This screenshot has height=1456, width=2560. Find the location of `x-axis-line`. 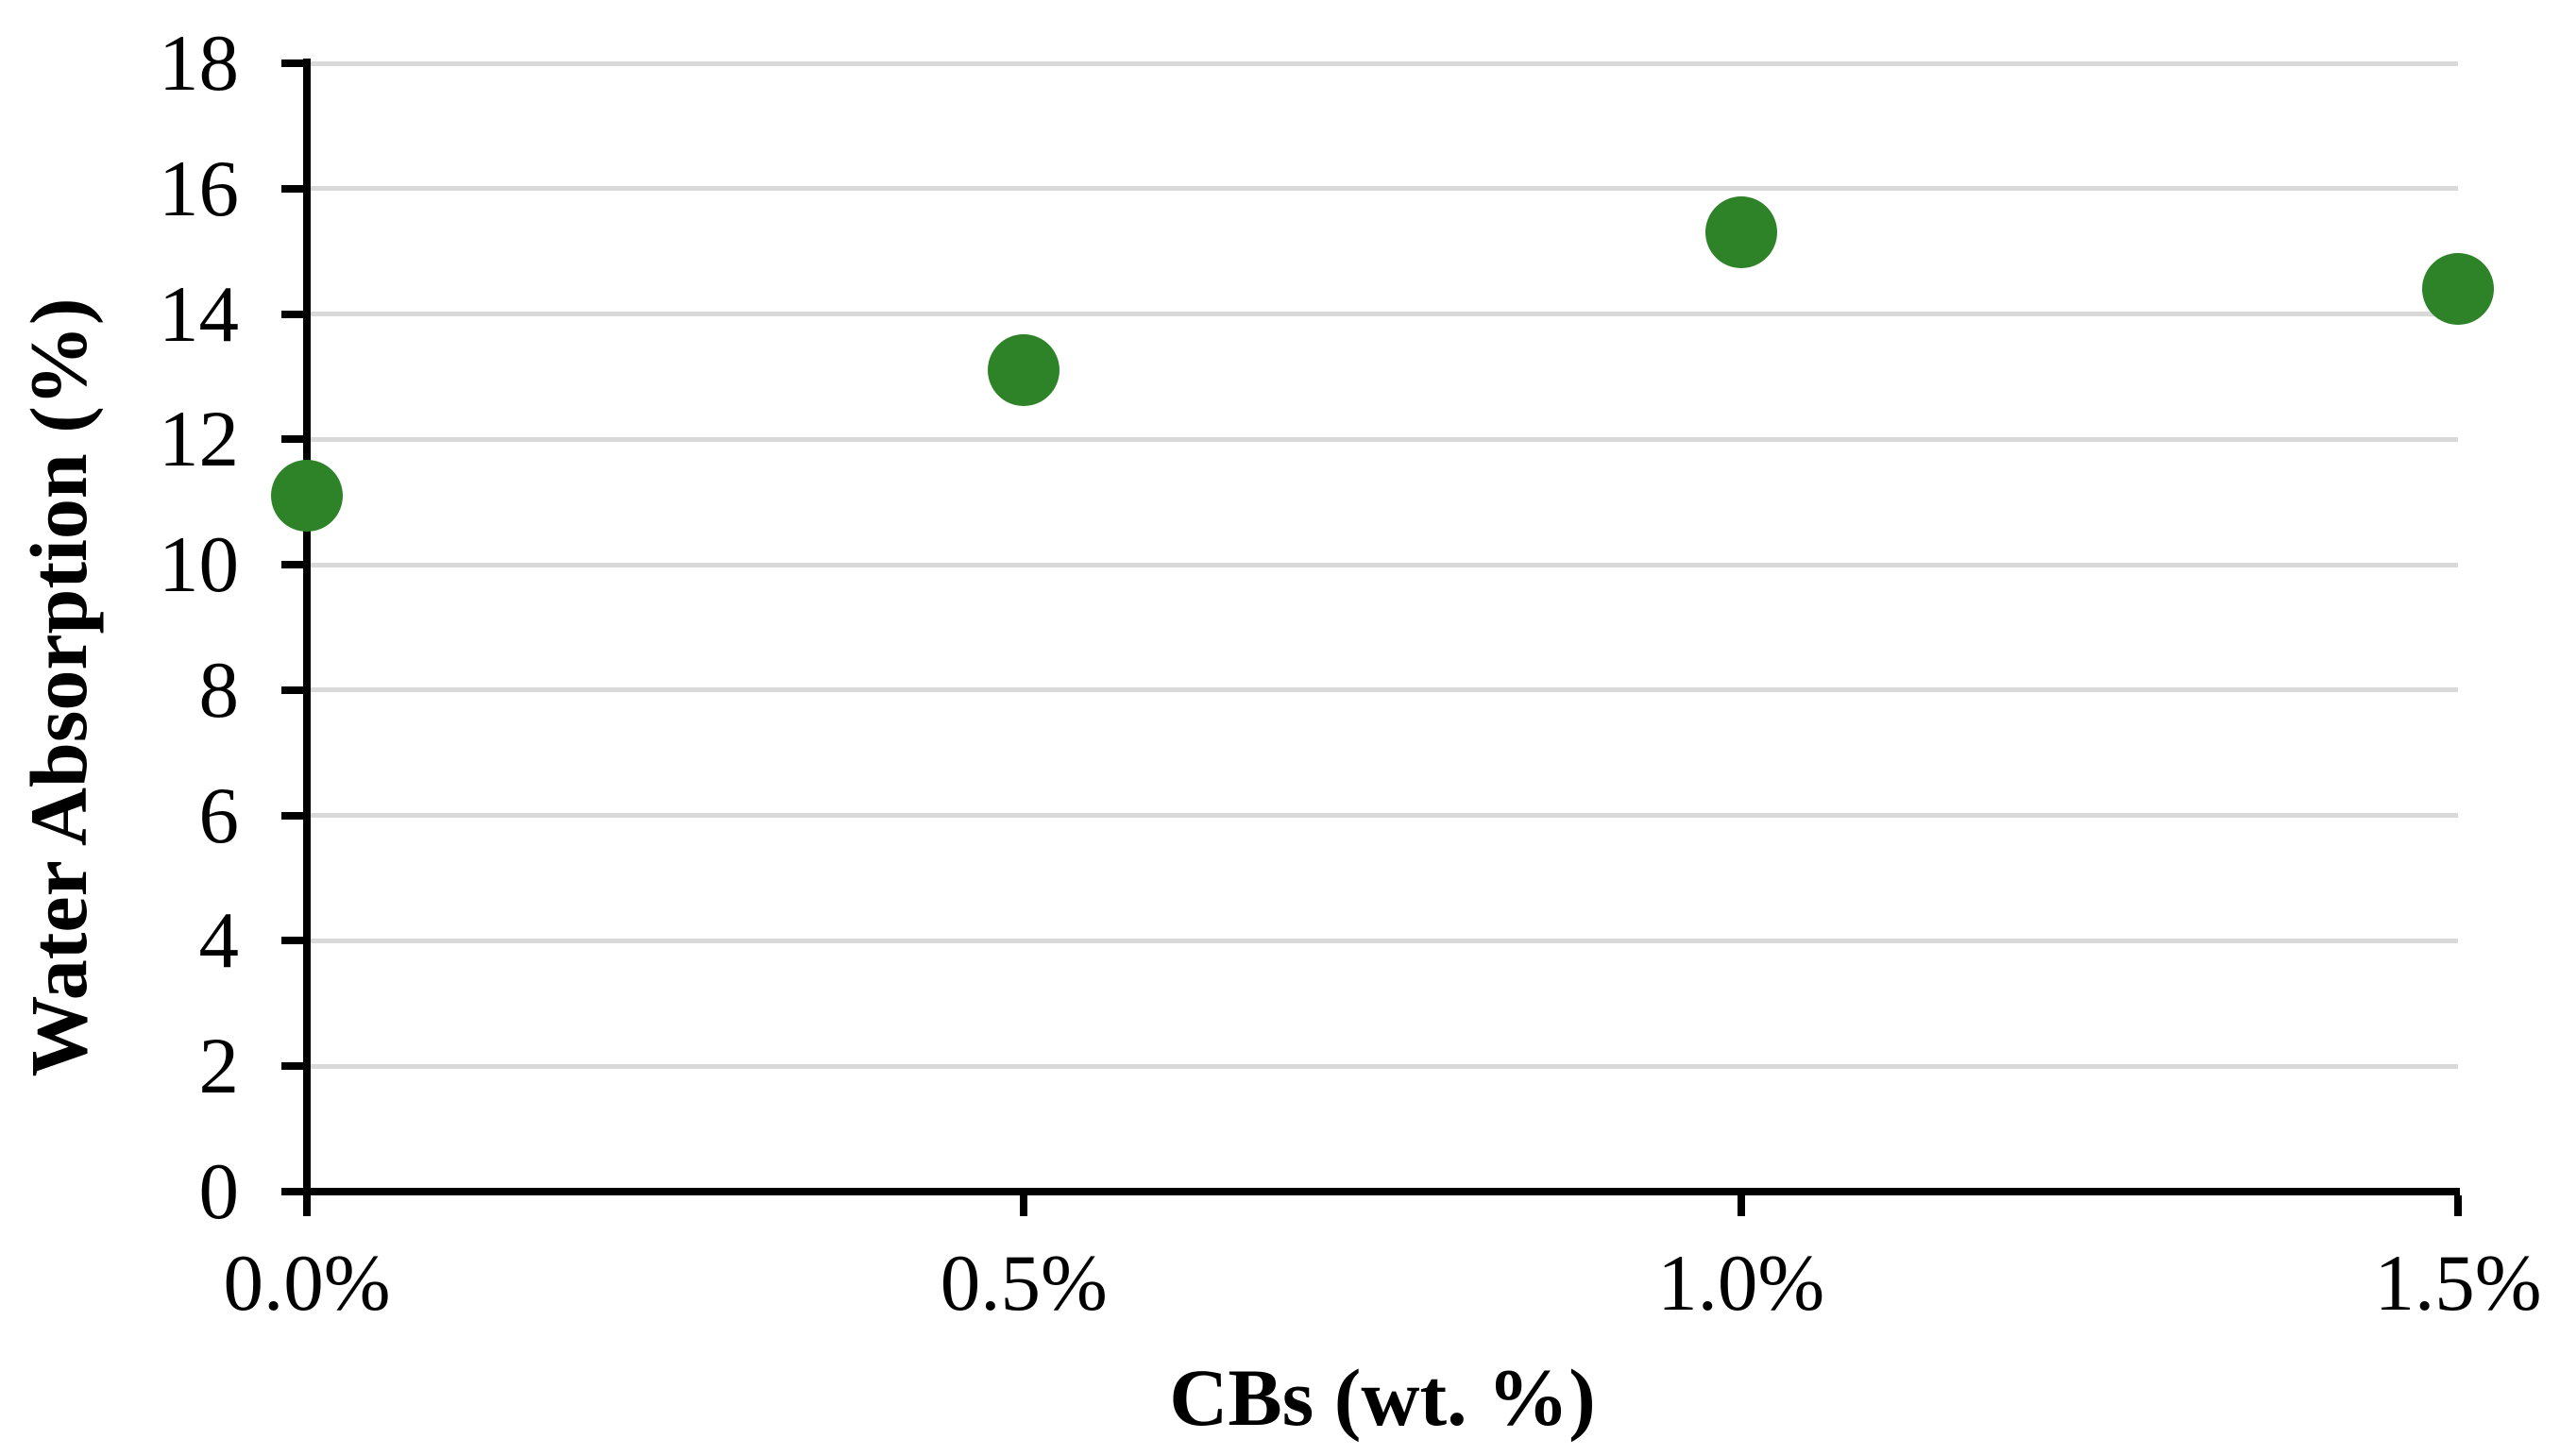

x-axis-line is located at coordinates (1381, 1191).